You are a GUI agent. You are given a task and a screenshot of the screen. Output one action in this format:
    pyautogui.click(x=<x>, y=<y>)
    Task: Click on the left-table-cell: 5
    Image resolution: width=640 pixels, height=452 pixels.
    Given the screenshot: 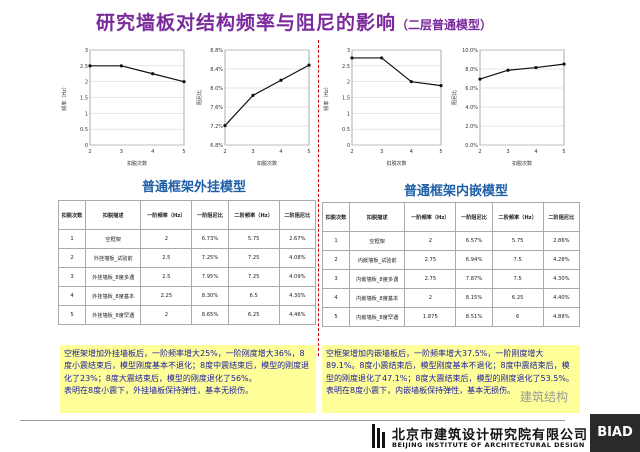 What is the action you would take?
    pyautogui.click(x=72, y=315)
    